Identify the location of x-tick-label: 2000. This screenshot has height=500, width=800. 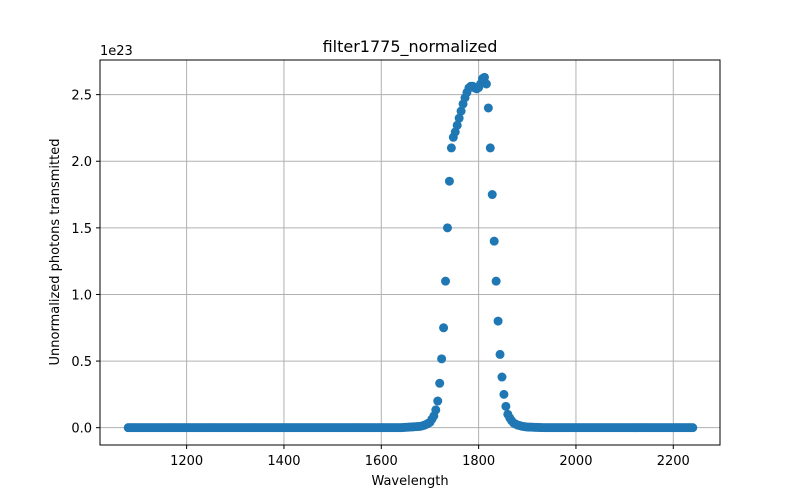
(575, 461).